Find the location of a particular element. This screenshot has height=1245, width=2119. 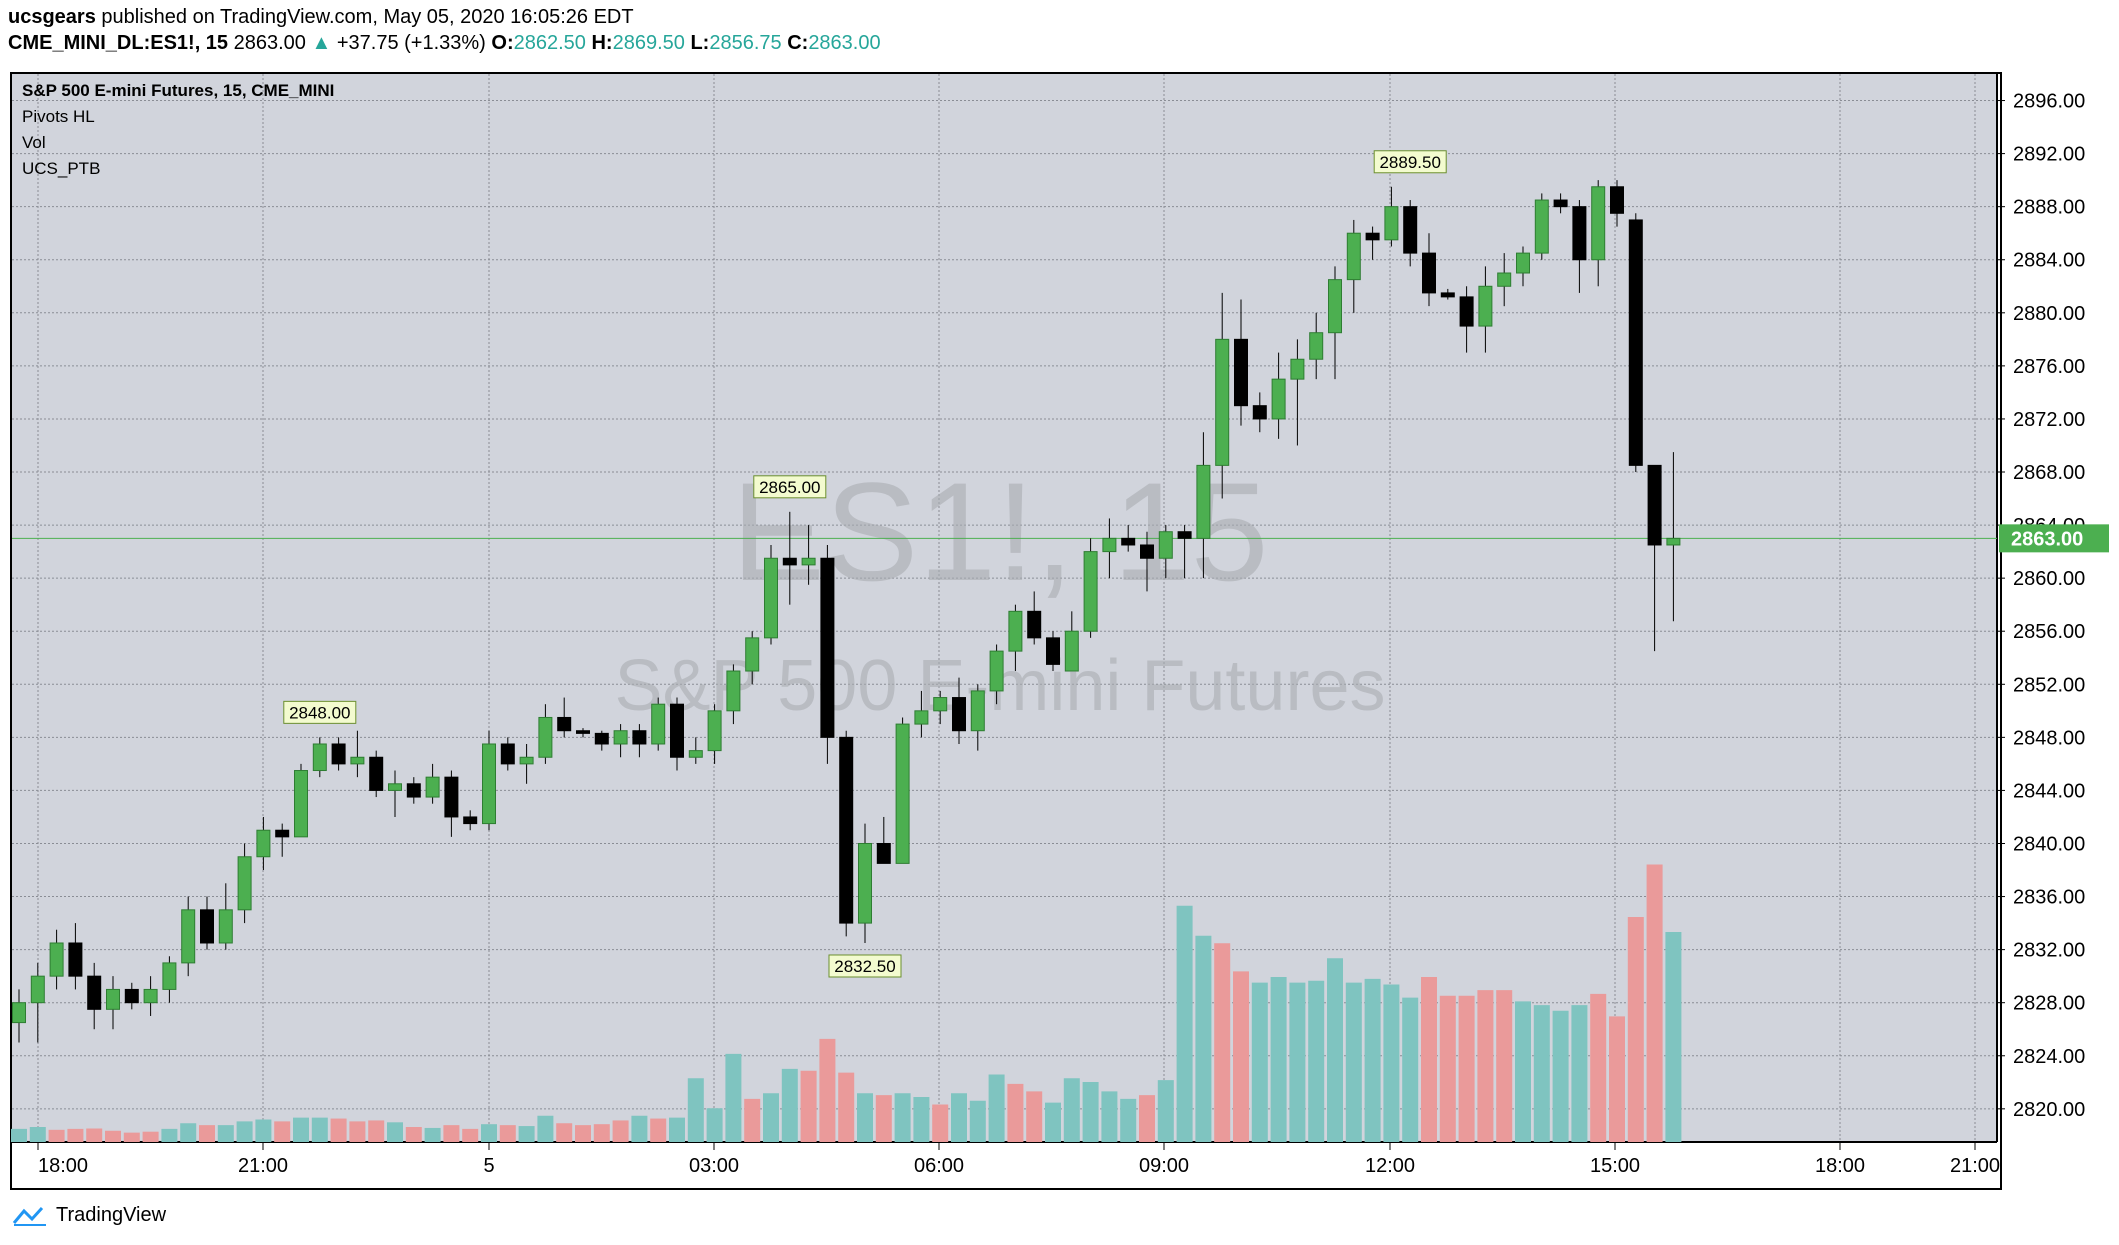

y-tick-label: 2856.00 is located at coordinates (2049, 632).